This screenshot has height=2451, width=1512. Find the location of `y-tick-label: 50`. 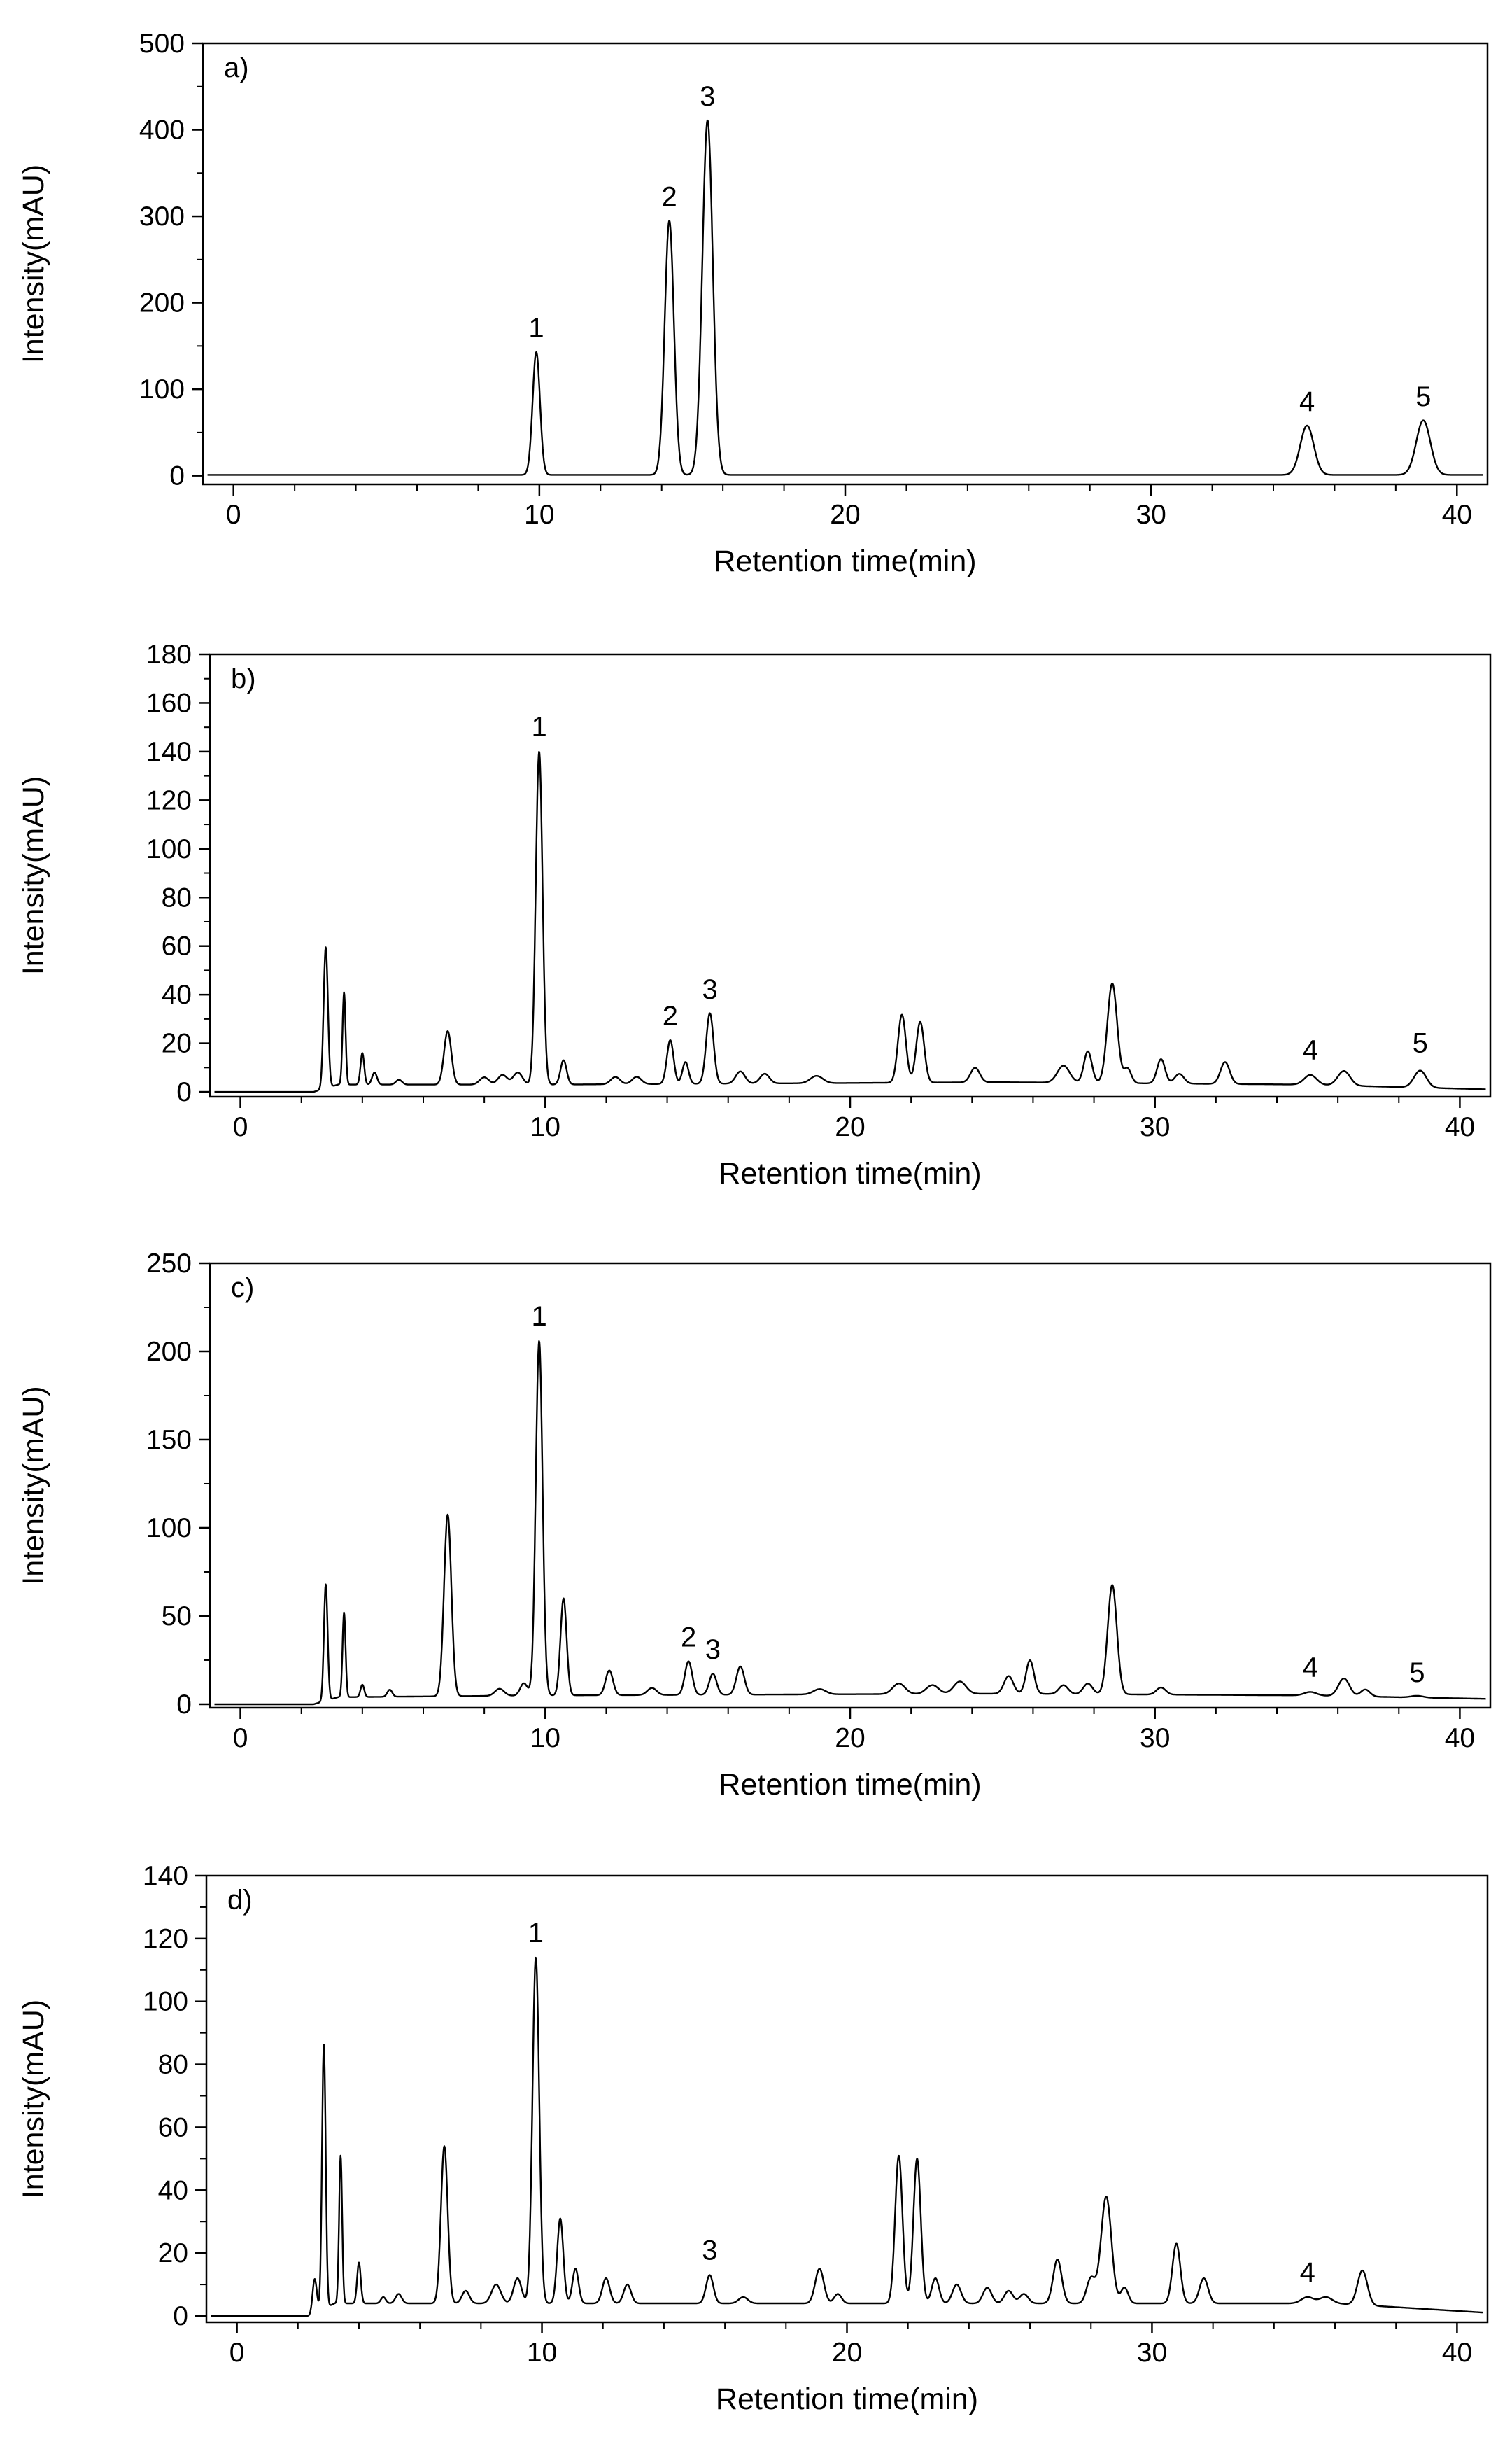

y-tick-label: 50 is located at coordinates (177, 1616).